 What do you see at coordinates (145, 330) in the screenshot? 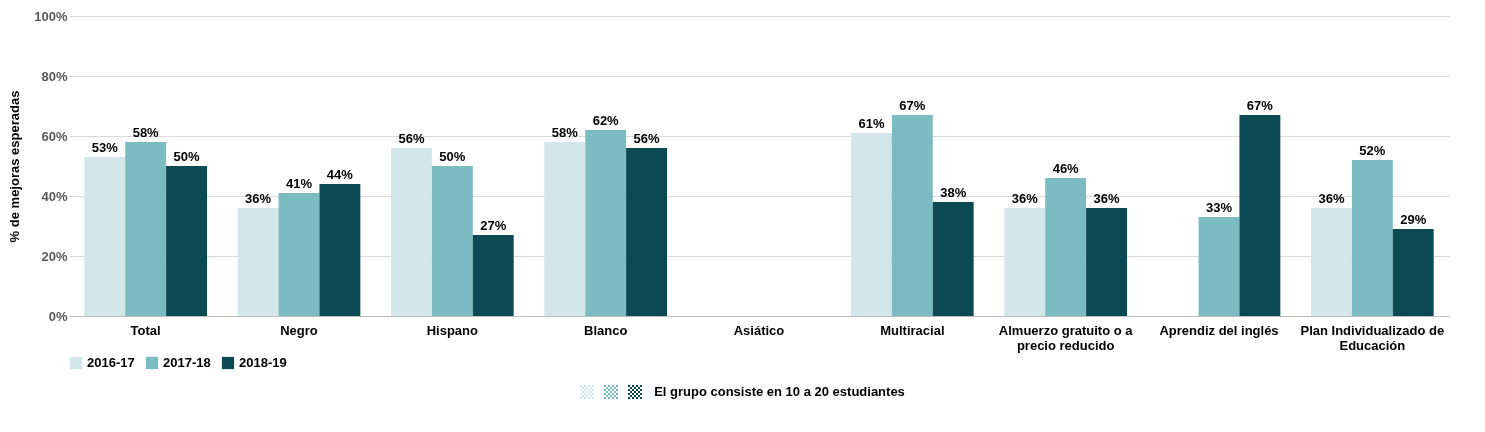
I see `x-tick-label: Total` at bounding box center [145, 330].